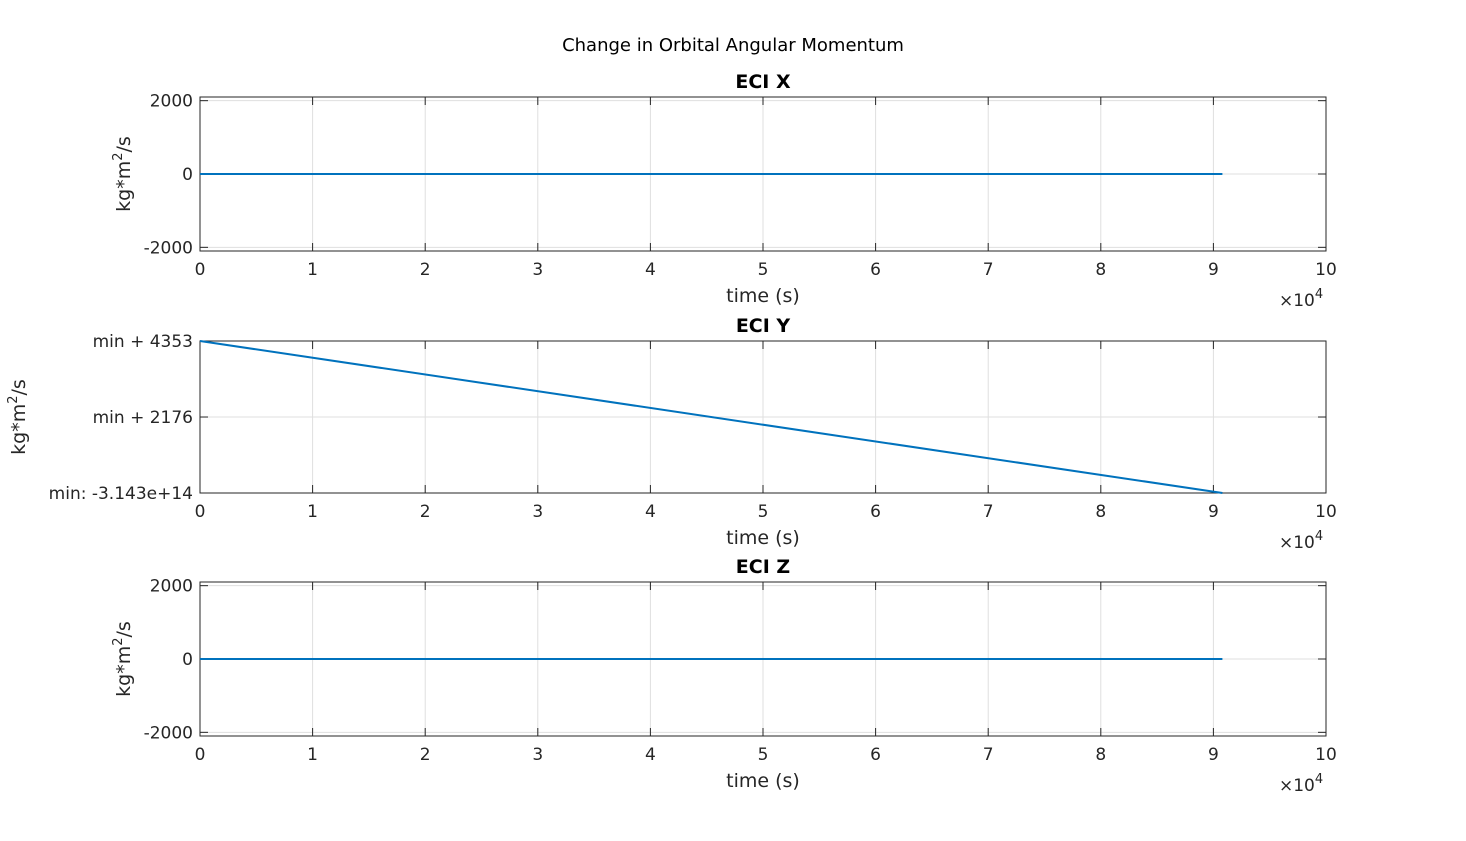 The height and width of the screenshot is (841, 1466). I want to click on axes-title: ECI Y, so click(763, 326).